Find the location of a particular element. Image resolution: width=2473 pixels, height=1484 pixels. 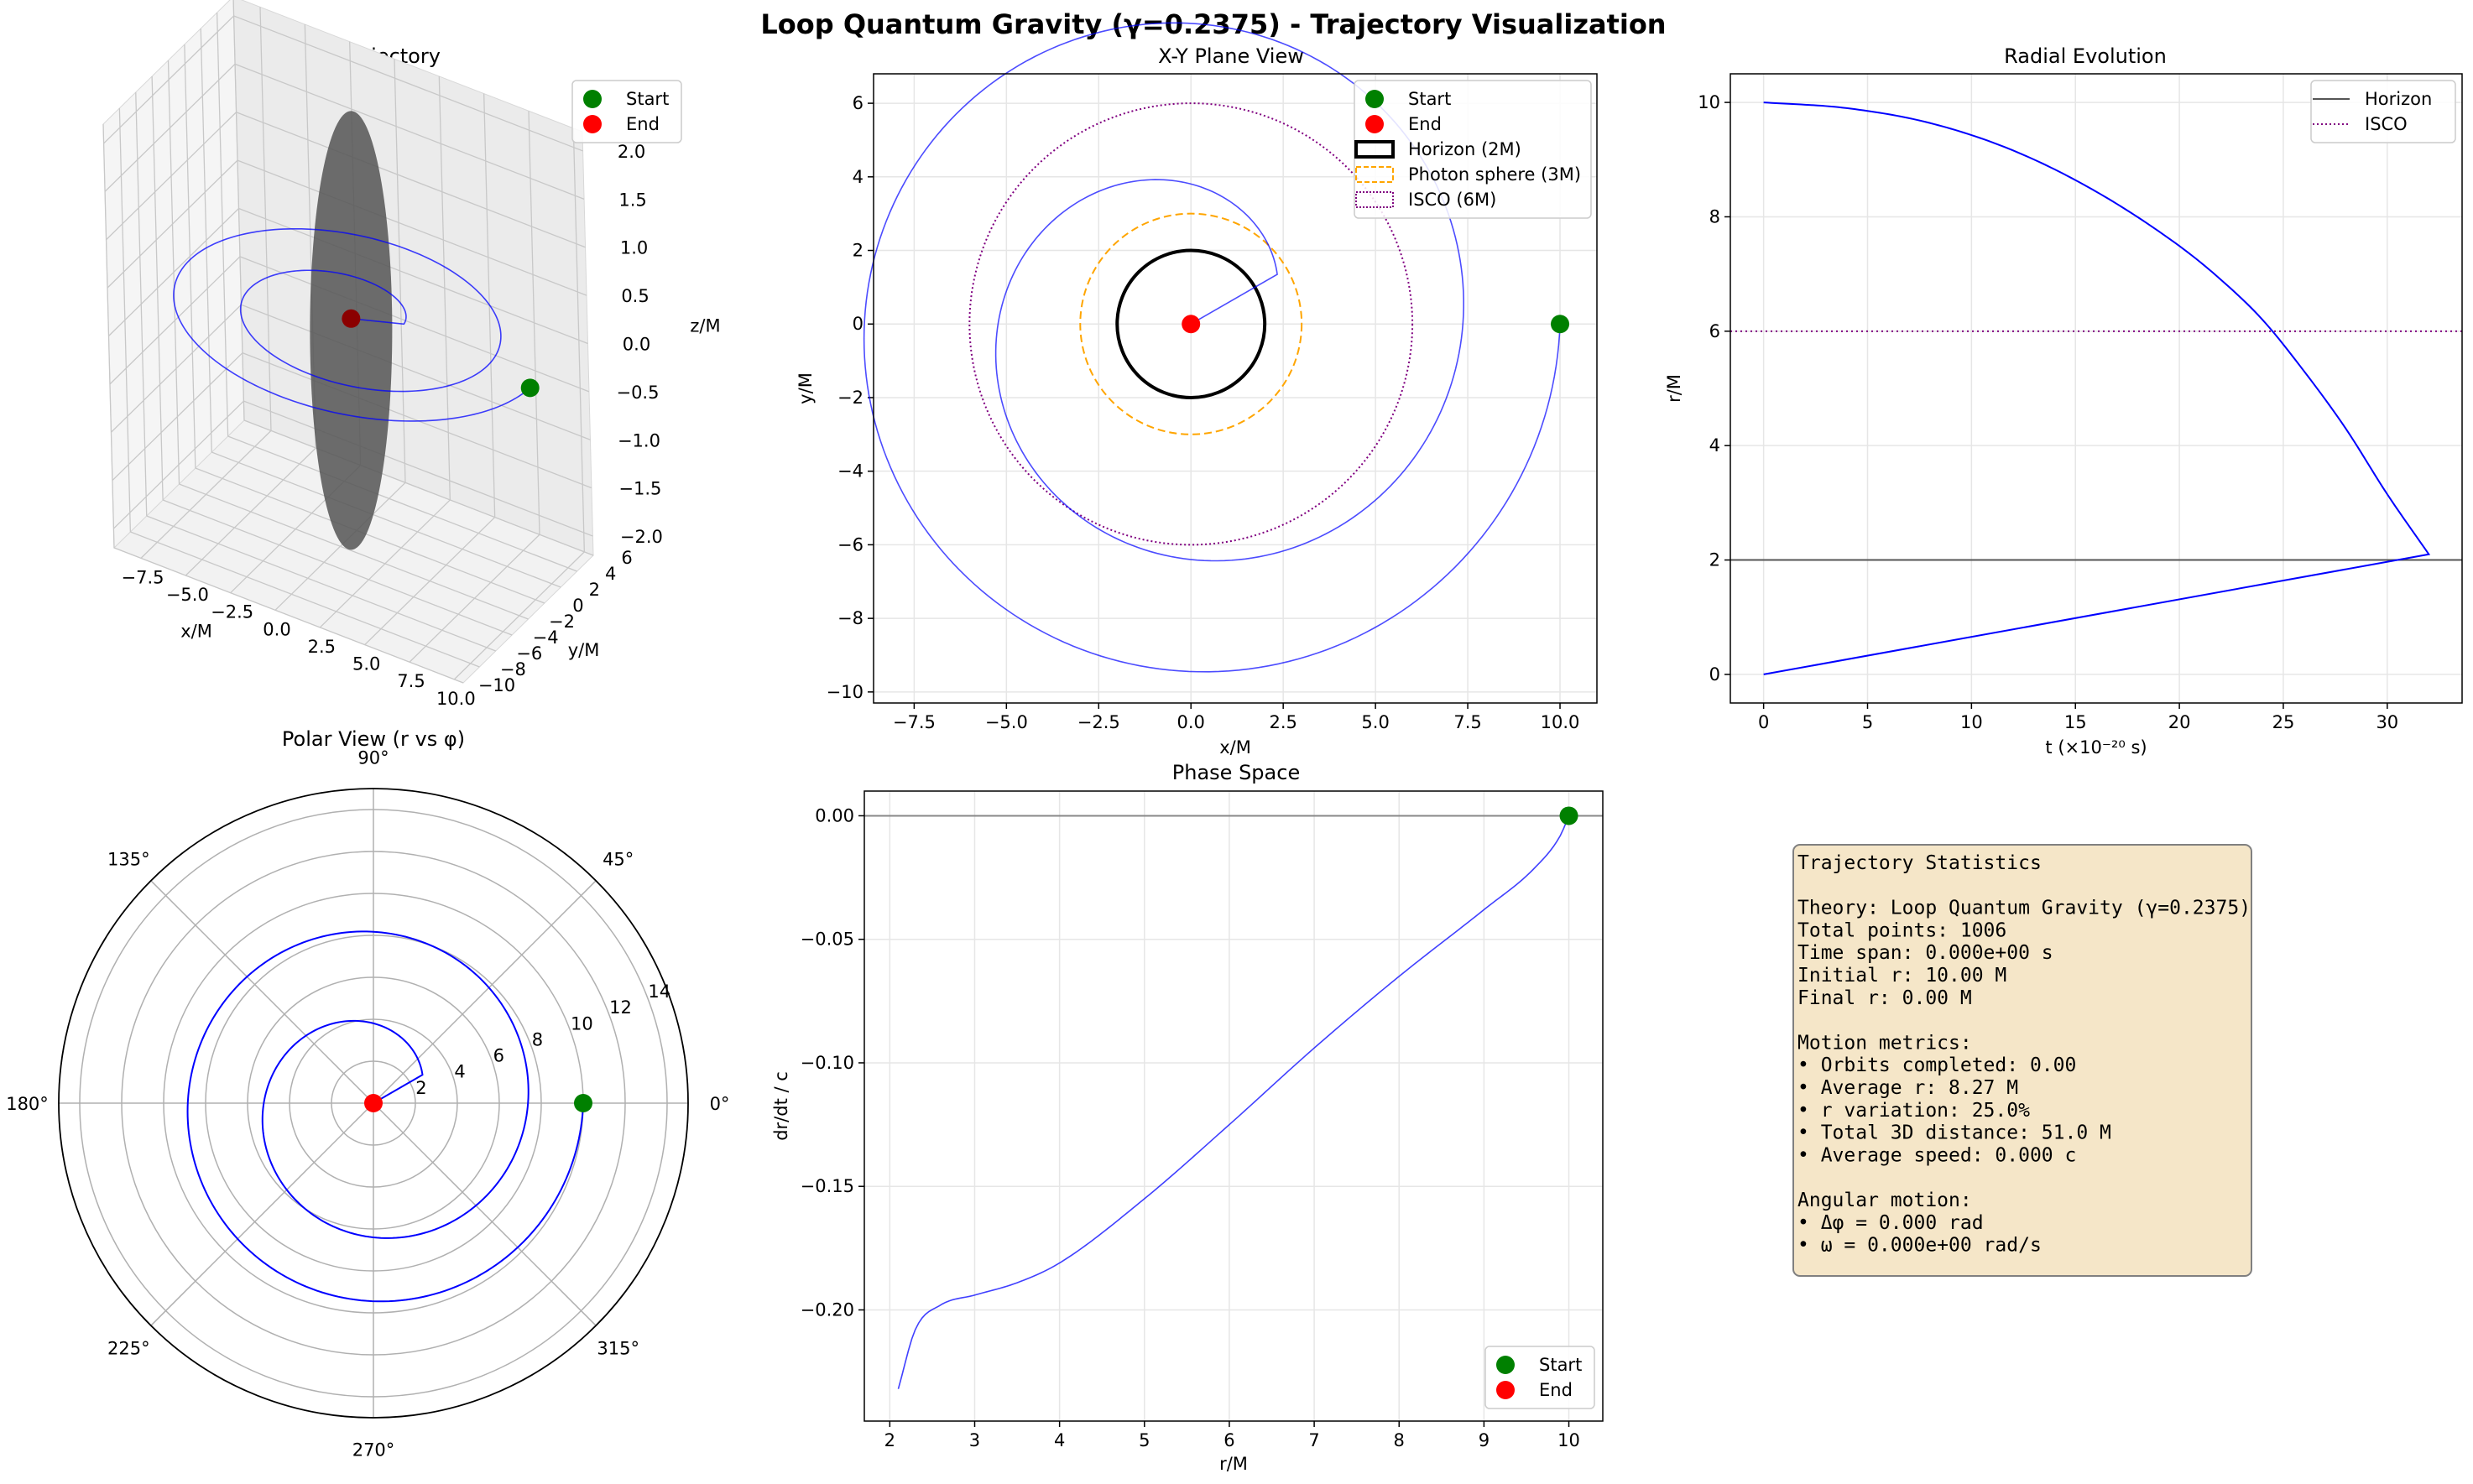

polar-radius-label: 2 is located at coordinates (420, 1088).